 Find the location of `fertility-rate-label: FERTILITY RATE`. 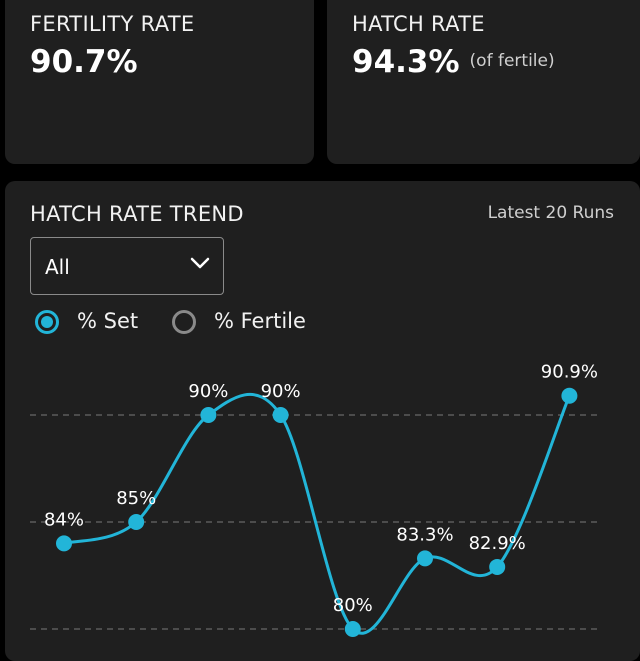

fertility-rate-label: FERTILITY RATE is located at coordinates (112, 24).